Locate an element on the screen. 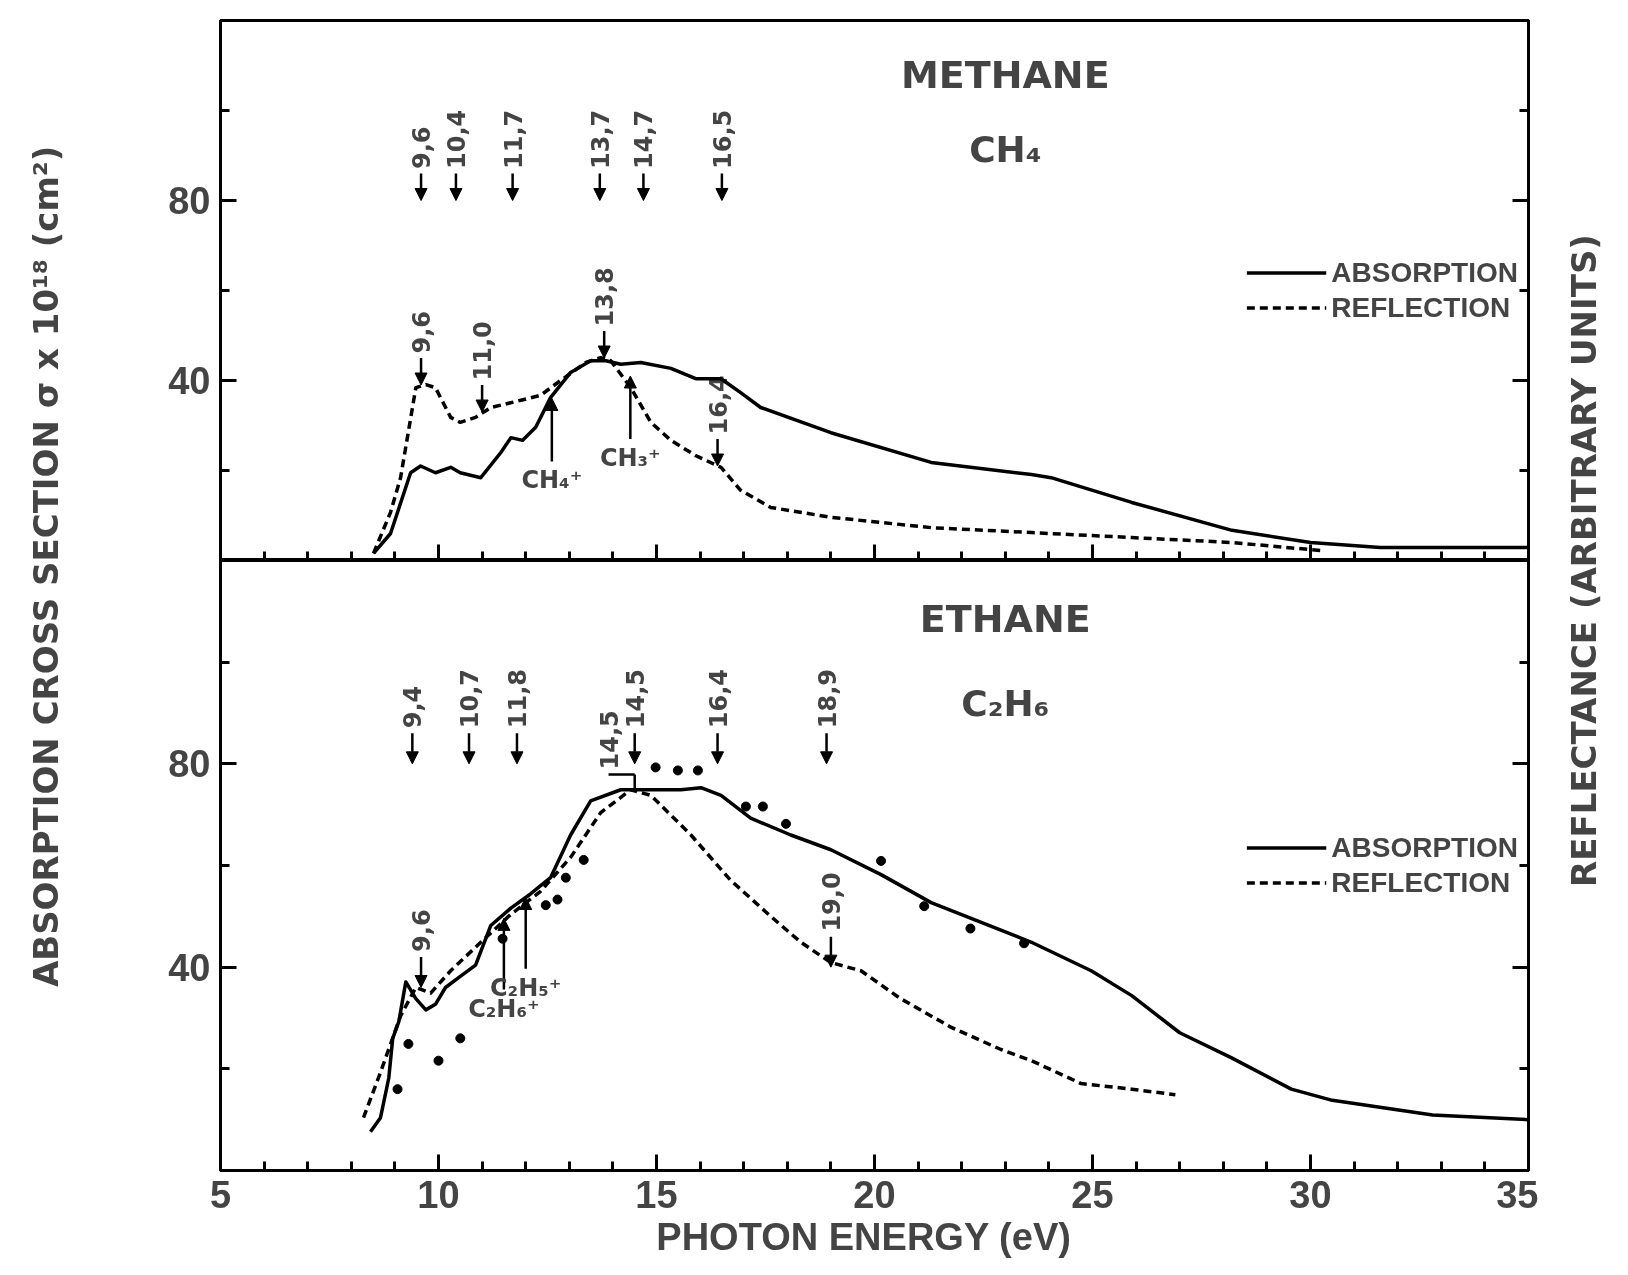 The image size is (1628, 1275). annotation: 11,7 is located at coordinates (513, 139).